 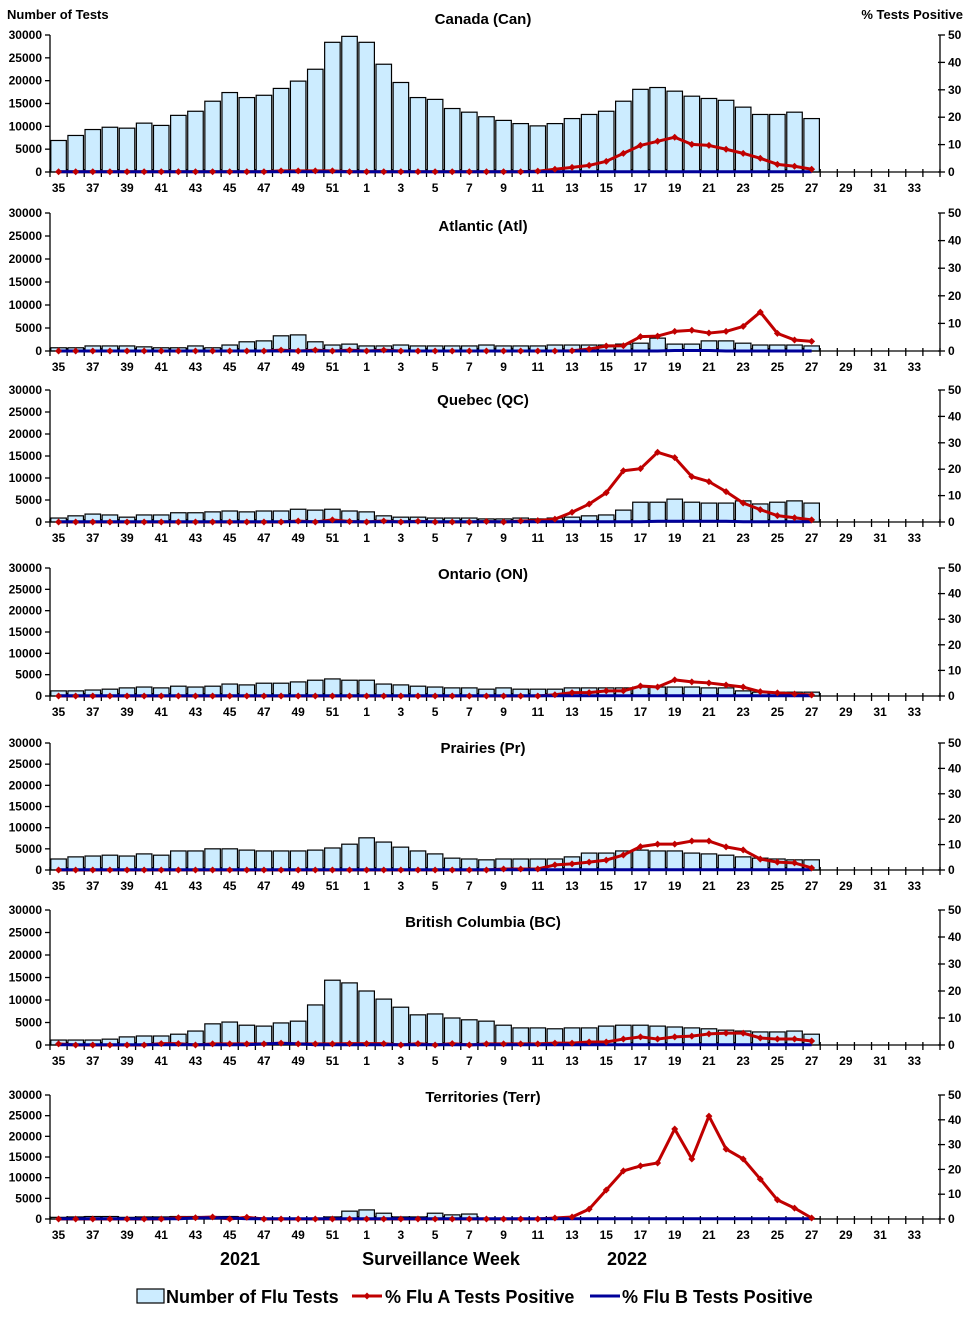 I want to click on x-tick-label: 5, so click(x=435, y=538).